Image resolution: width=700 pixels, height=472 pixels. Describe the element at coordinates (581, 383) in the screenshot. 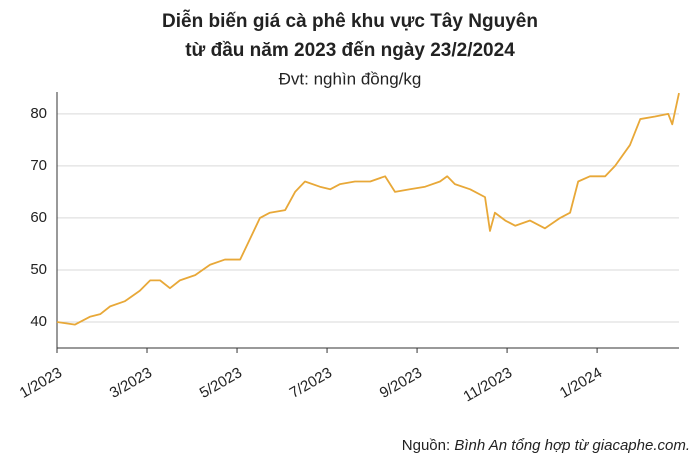

I see `x-tick-label: 1/2024` at that location.